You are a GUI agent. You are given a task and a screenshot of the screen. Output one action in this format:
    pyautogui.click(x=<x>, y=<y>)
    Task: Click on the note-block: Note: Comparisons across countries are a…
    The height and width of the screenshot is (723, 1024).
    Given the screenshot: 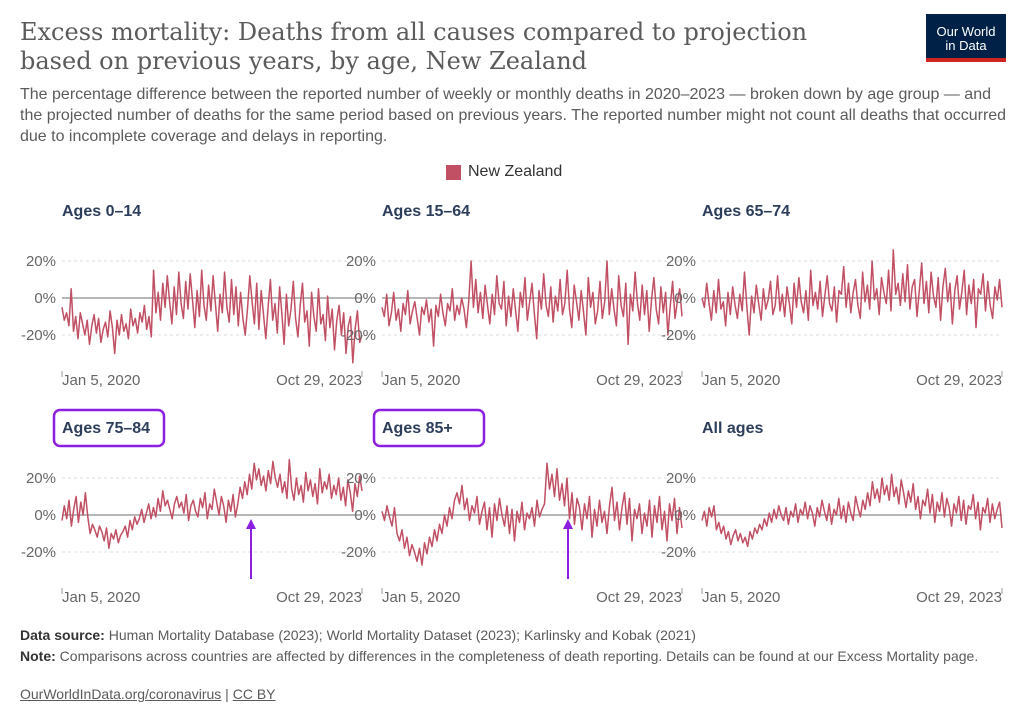 What is the action you would take?
    pyautogui.click(x=515, y=656)
    